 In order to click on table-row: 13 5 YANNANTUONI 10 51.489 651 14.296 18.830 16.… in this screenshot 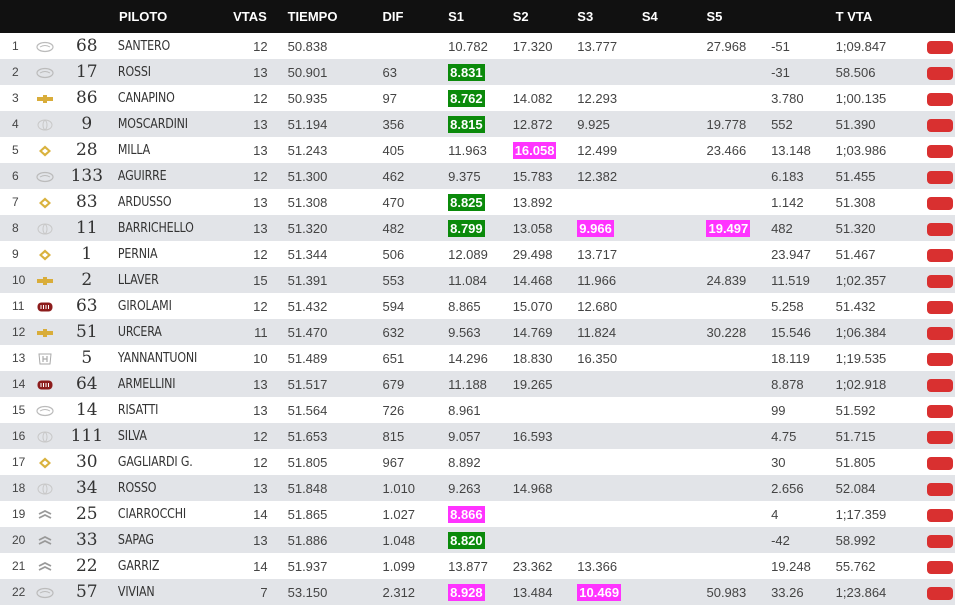, I will do `click(477, 358)`.